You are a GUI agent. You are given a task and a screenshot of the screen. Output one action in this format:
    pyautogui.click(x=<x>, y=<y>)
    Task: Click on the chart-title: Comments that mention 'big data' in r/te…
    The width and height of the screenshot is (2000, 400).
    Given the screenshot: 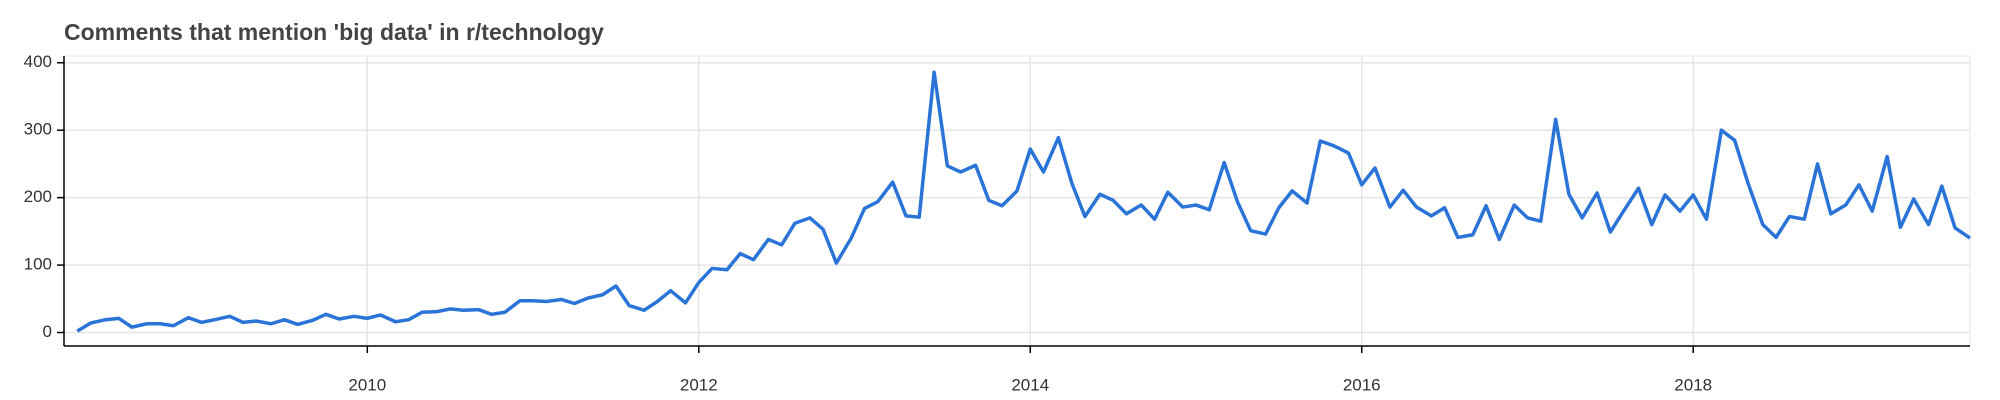 What is the action you would take?
    pyautogui.click(x=334, y=32)
    